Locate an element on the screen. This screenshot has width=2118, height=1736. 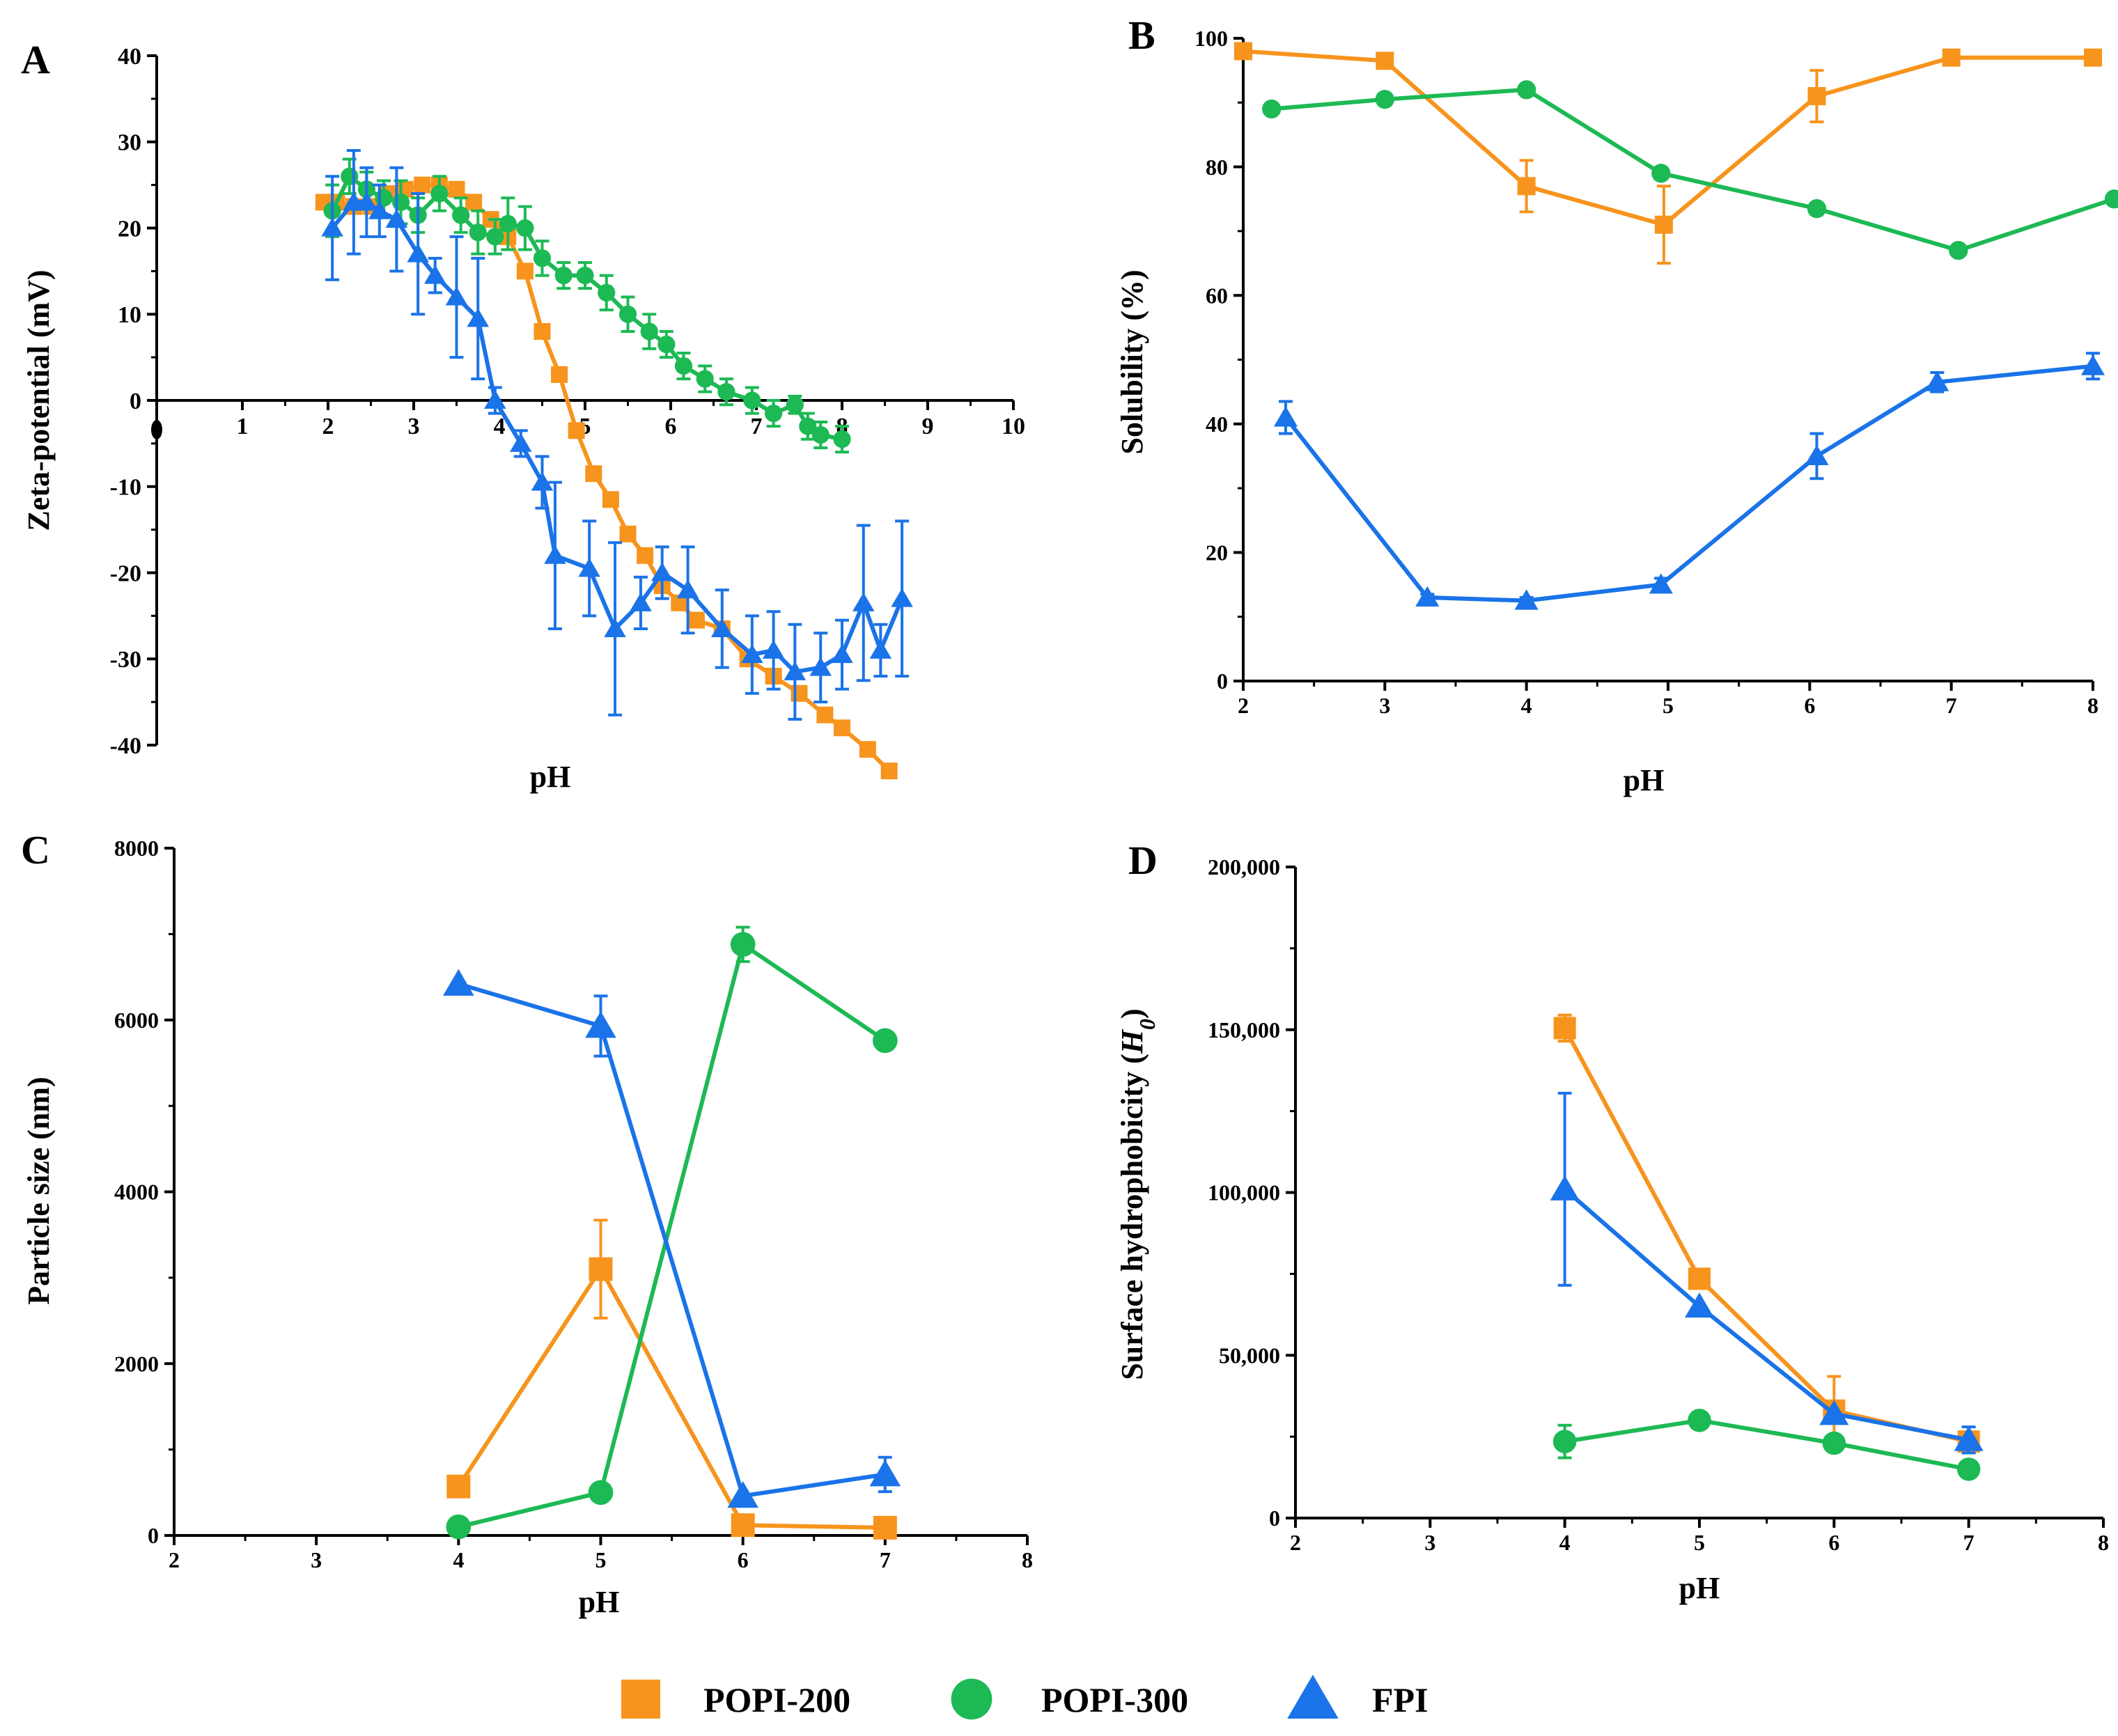
legend-item-popi-300: POPI-300 is located at coordinates (1069, 1699).